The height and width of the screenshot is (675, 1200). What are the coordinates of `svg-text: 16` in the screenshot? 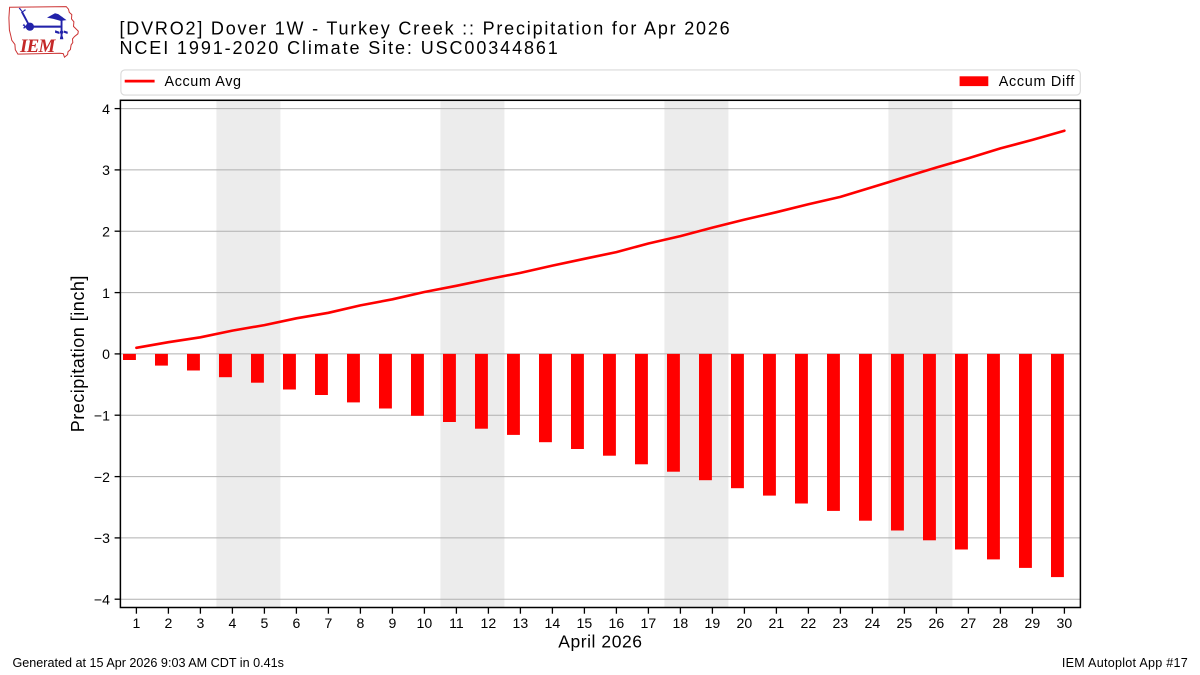 It's located at (617, 623).